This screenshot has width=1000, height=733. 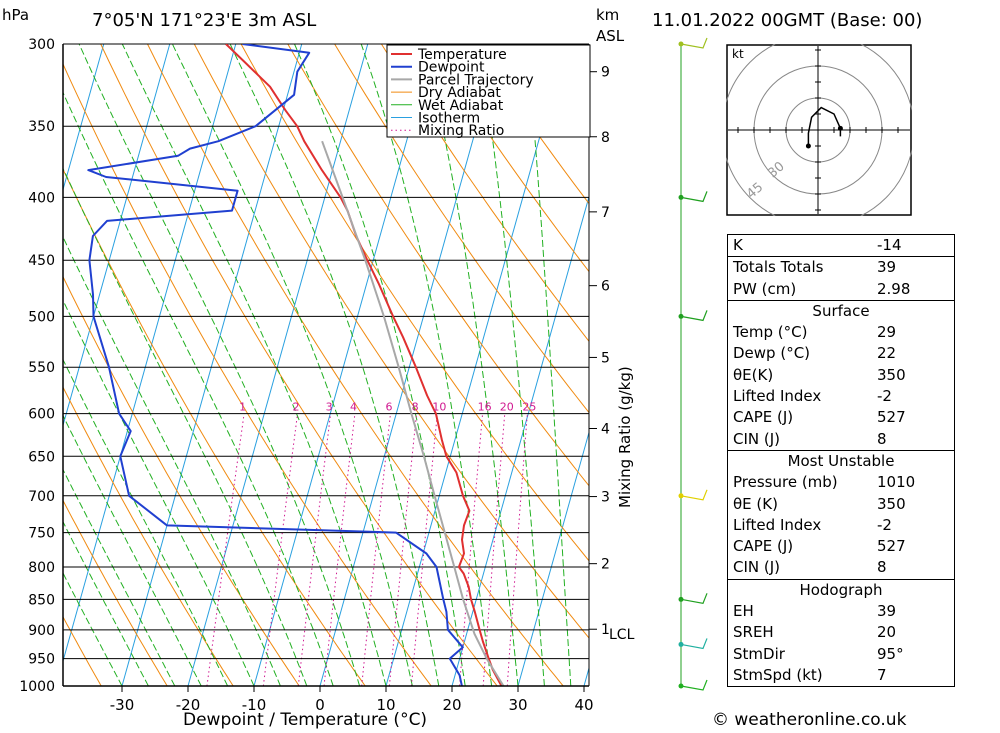 What do you see at coordinates (41, 457) in the screenshot?
I see `pressure-tick-label: 650` at bounding box center [41, 457].